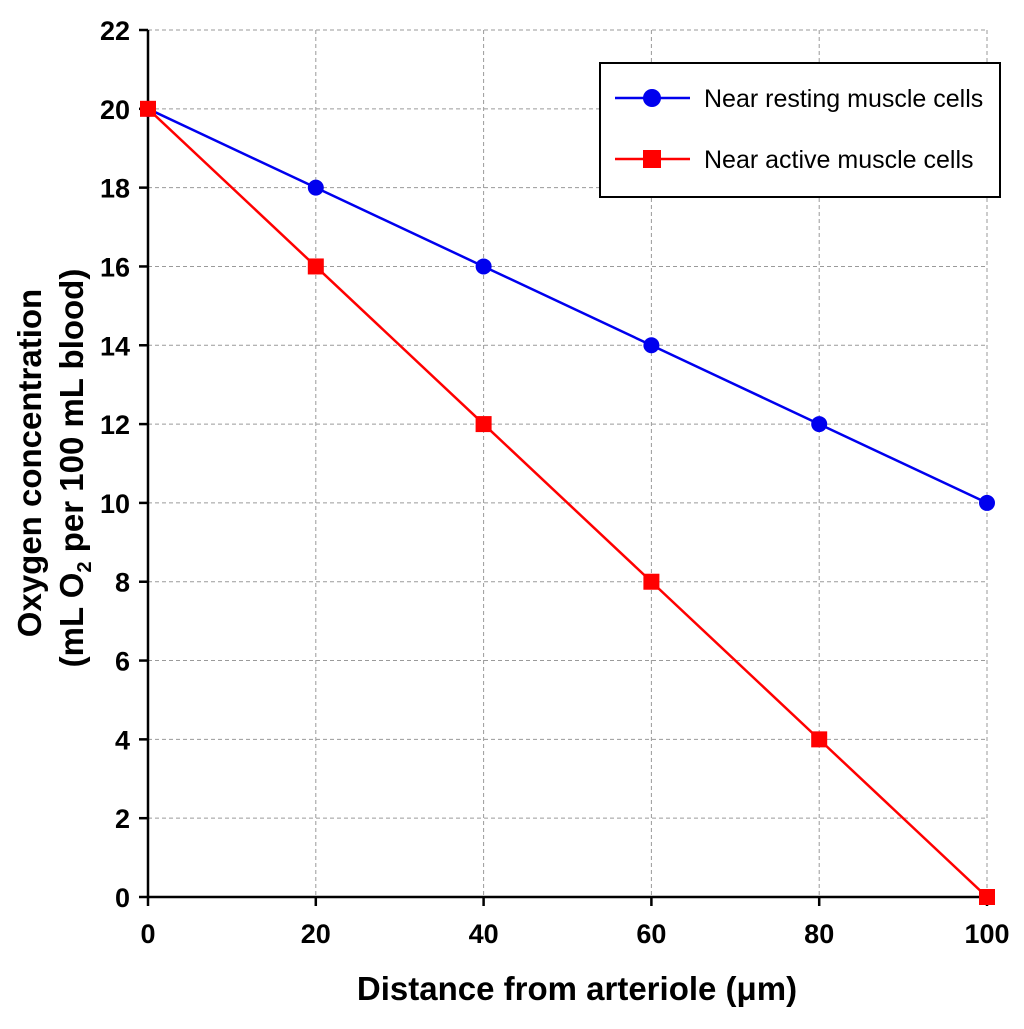 This screenshot has height=1029, width=1024. I want to click on y-tick-label: 10, so click(115, 504).